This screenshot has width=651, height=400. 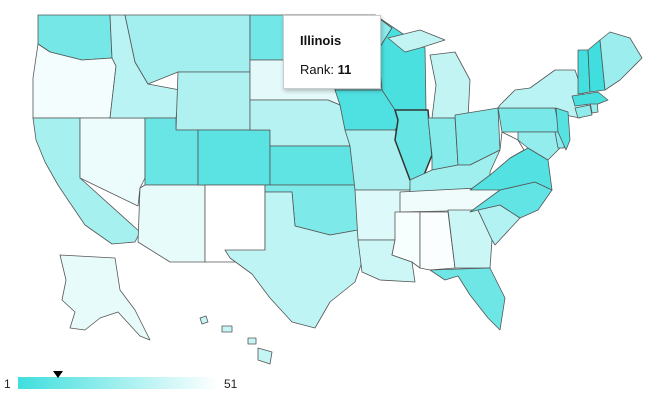 I want to click on legend-max-label: 51, so click(x=231, y=384).